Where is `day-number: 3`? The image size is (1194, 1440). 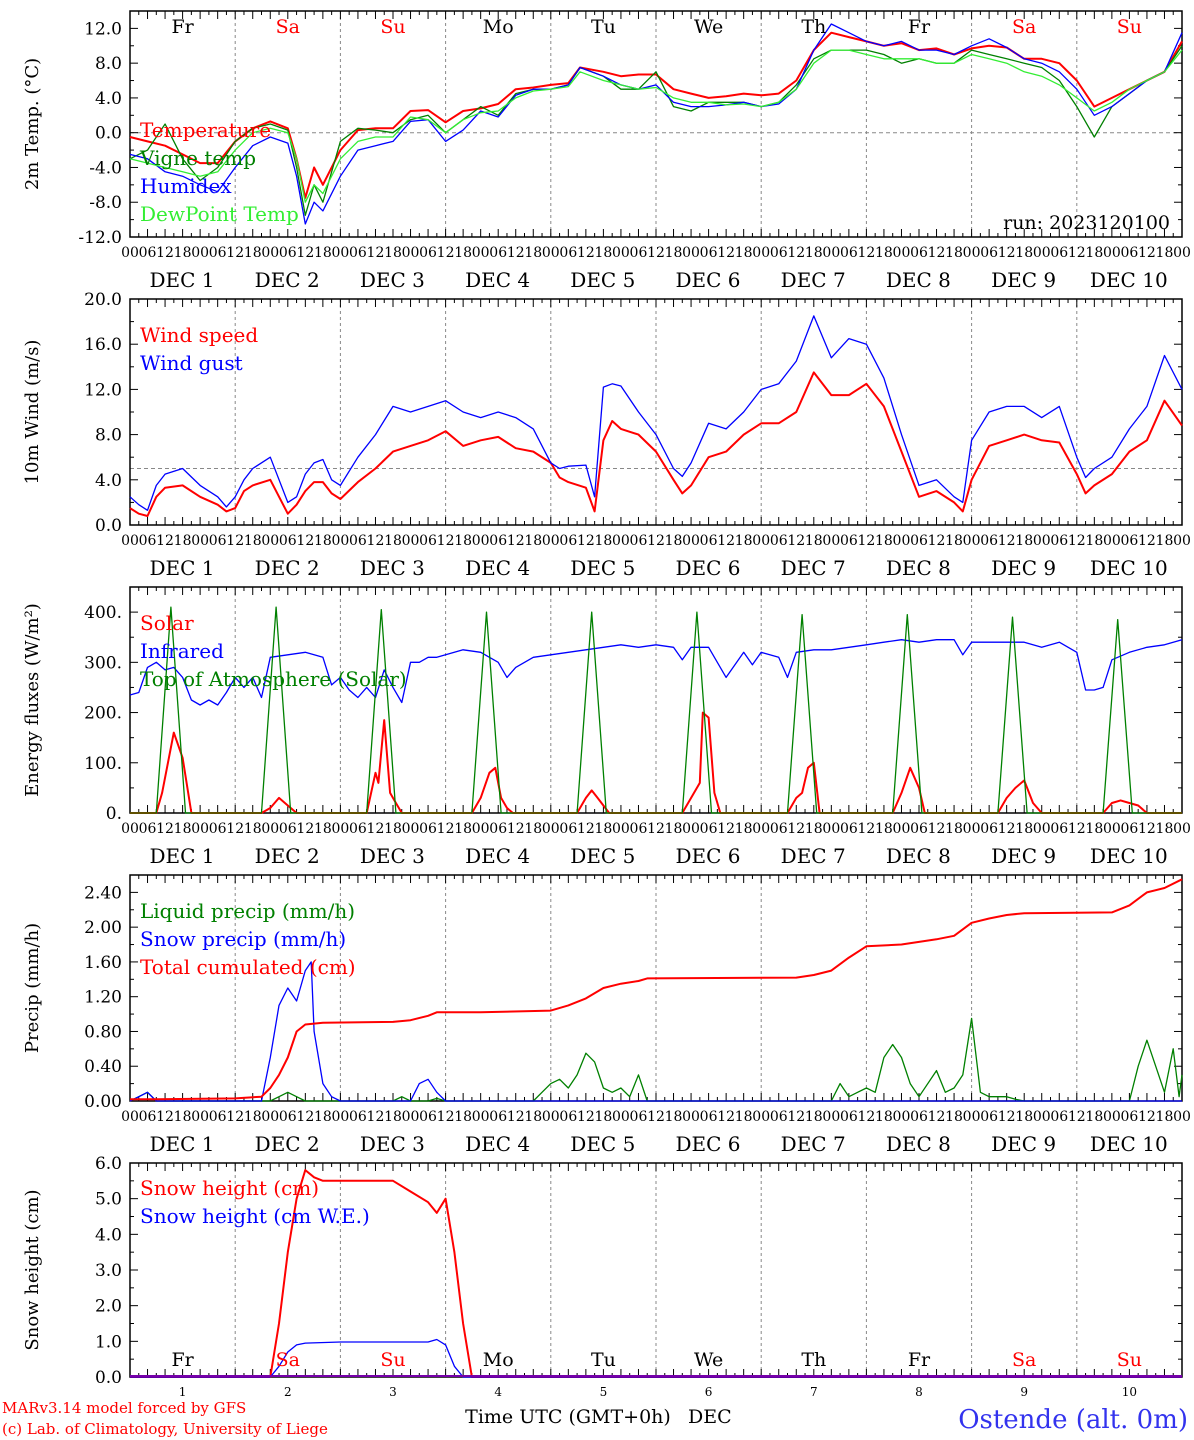
day-number: 3 is located at coordinates (393, 1392).